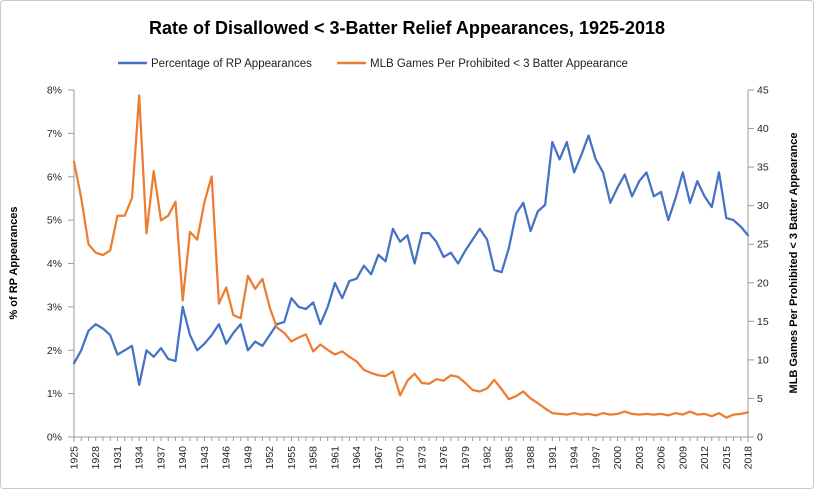 The width and height of the screenshot is (814, 489). I want to click on left-axis-tick-label: 5%, so click(54, 221).